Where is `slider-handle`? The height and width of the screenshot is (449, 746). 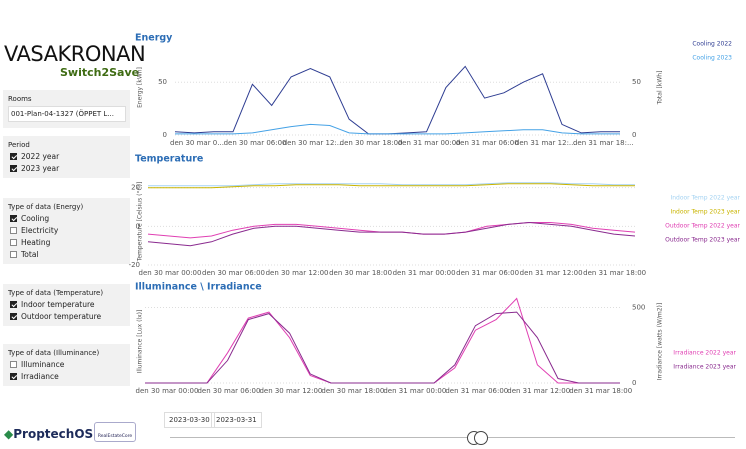 slider-handle is located at coordinates (481, 438).